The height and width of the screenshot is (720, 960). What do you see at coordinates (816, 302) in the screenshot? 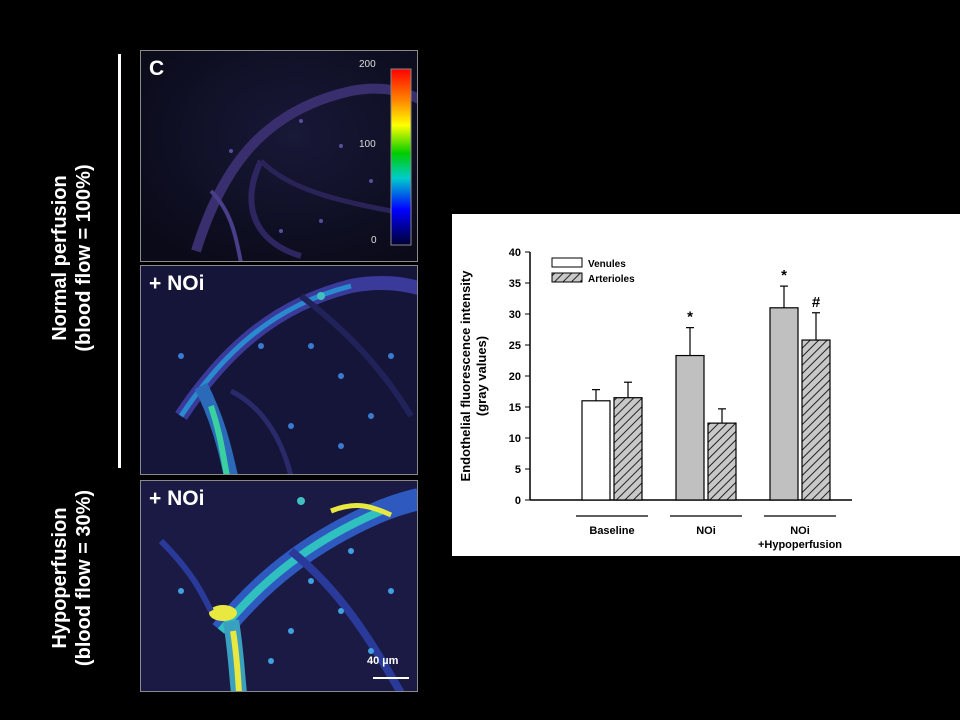
I see `significance-marker: #` at bounding box center [816, 302].